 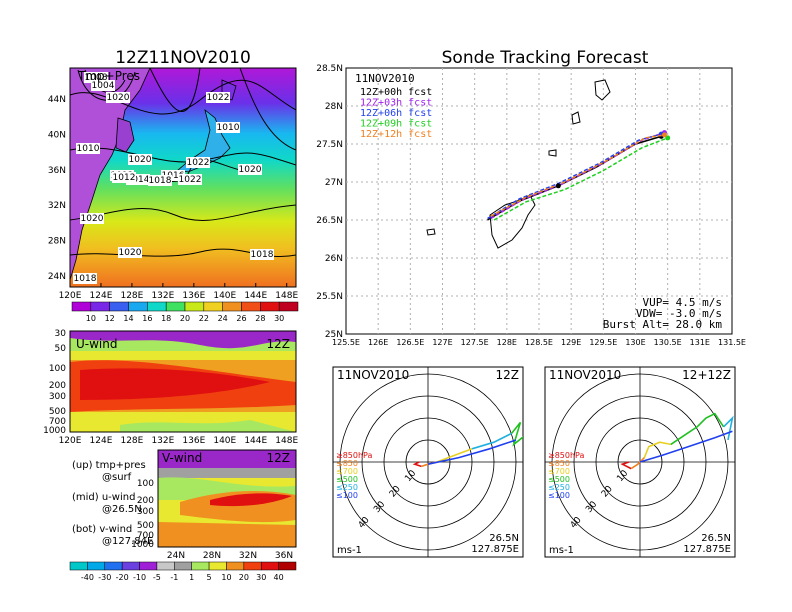 I want to click on isobar, so click(x=183, y=212).